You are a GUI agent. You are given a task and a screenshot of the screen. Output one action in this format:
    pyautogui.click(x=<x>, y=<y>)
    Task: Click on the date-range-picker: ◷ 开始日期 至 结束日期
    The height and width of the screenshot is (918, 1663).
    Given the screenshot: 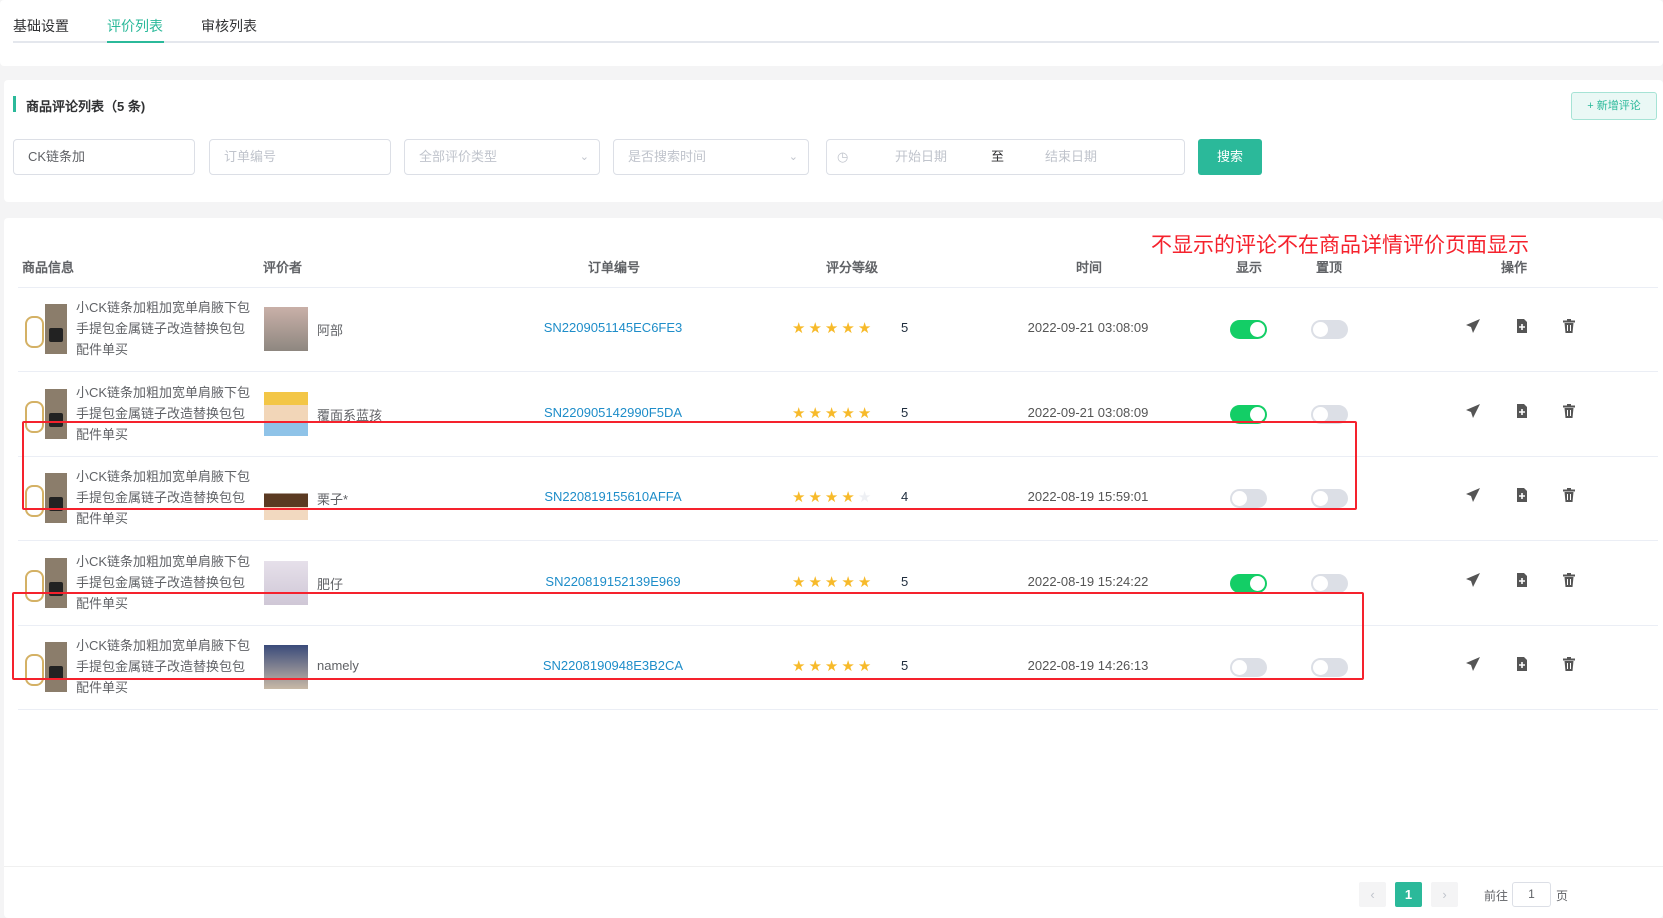 What is the action you would take?
    pyautogui.click(x=1005, y=157)
    